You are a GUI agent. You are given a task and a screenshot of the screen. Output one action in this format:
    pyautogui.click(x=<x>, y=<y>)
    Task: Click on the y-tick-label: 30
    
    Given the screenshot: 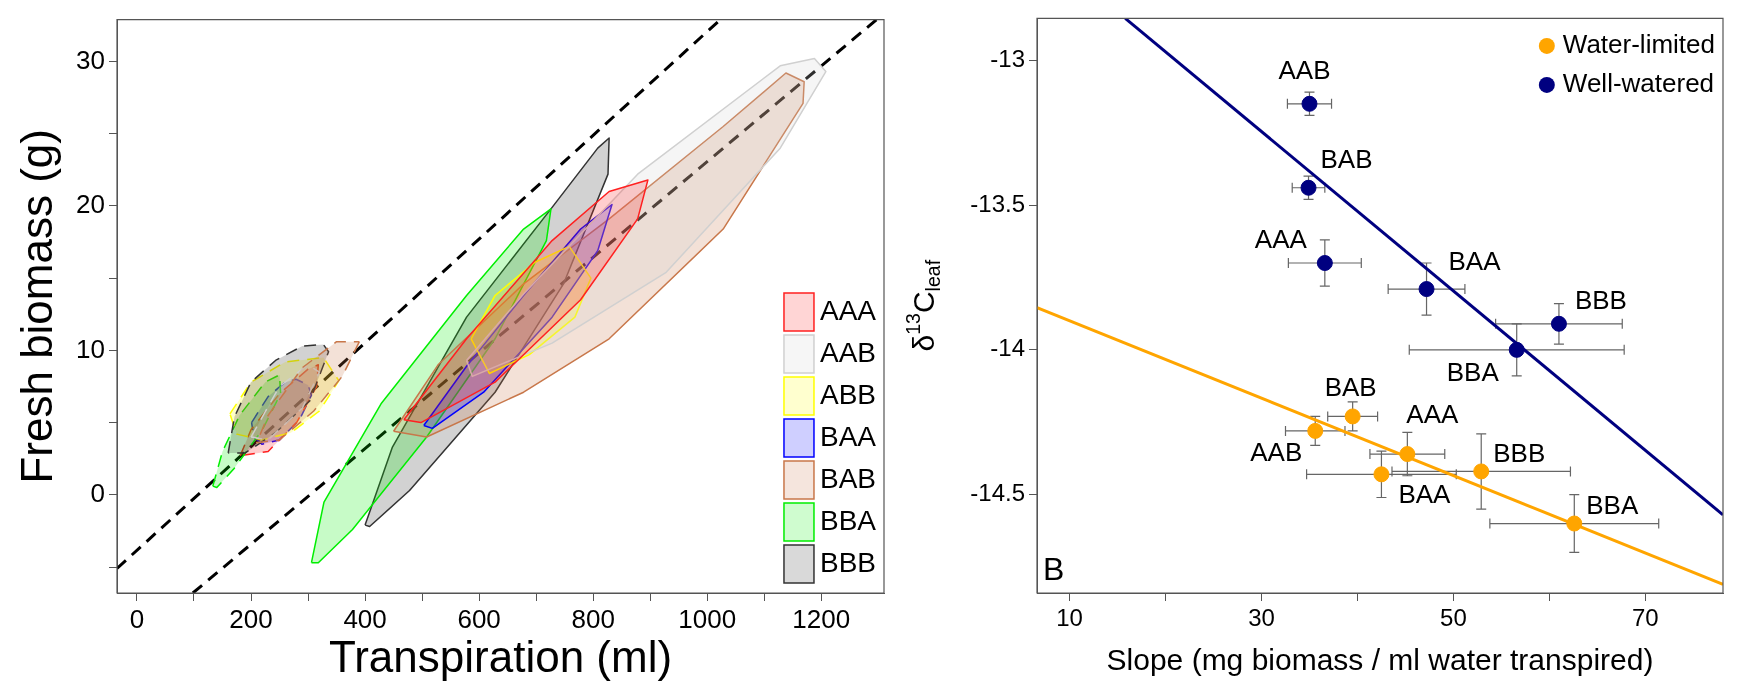 What is the action you would take?
    pyautogui.click(x=90, y=59)
    